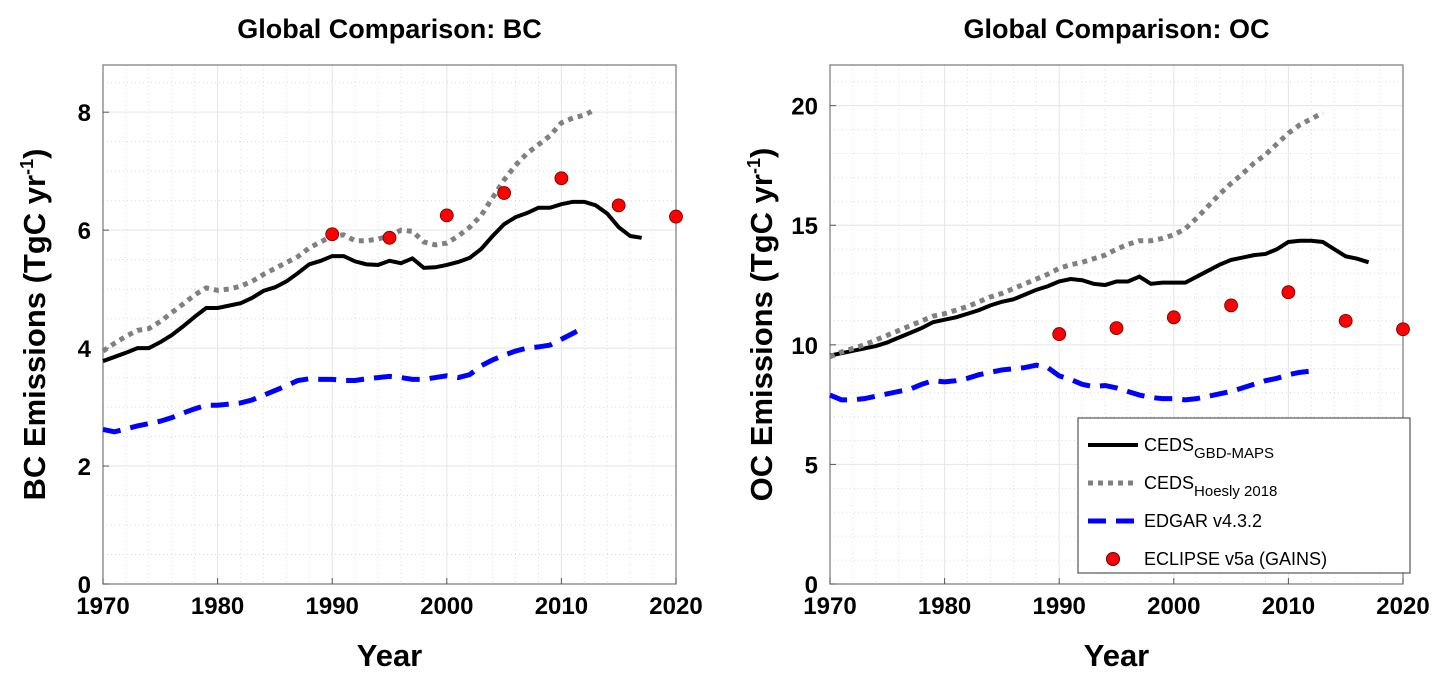 The height and width of the screenshot is (680, 1450). What do you see at coordinates (389, 29) in the screenshot?
I see `chart-title: Global Comparison: BC` at bounding box center [389, 29].